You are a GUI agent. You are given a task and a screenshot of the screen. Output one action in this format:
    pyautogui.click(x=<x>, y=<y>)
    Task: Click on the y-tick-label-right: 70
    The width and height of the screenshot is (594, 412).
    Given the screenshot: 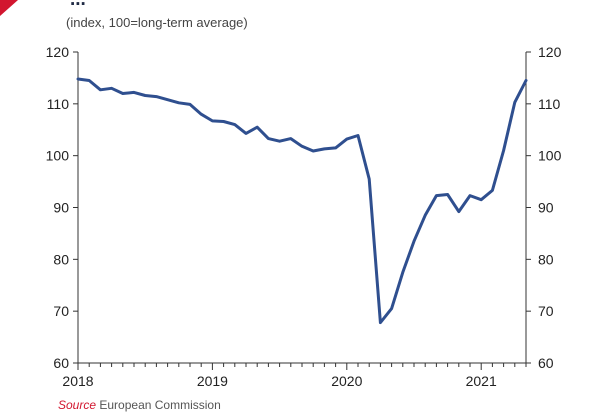 What is the action you would take?
    pyautogui.click(x=546, y=311)
    